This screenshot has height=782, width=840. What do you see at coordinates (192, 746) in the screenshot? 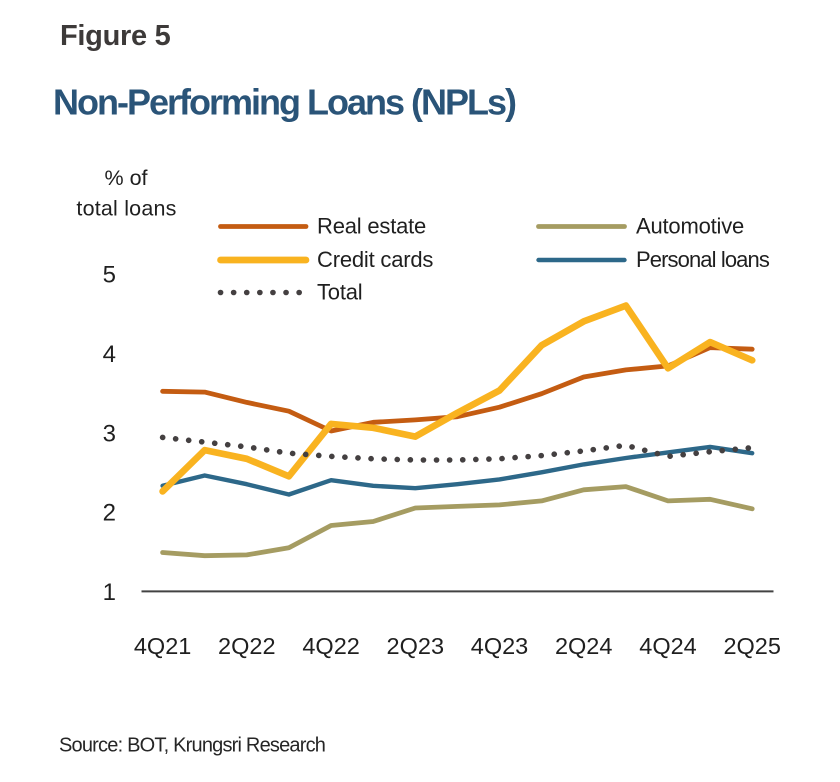
I see `svg-text: Source: BOT, Krungsri Research` at bounding box center [192, 746].